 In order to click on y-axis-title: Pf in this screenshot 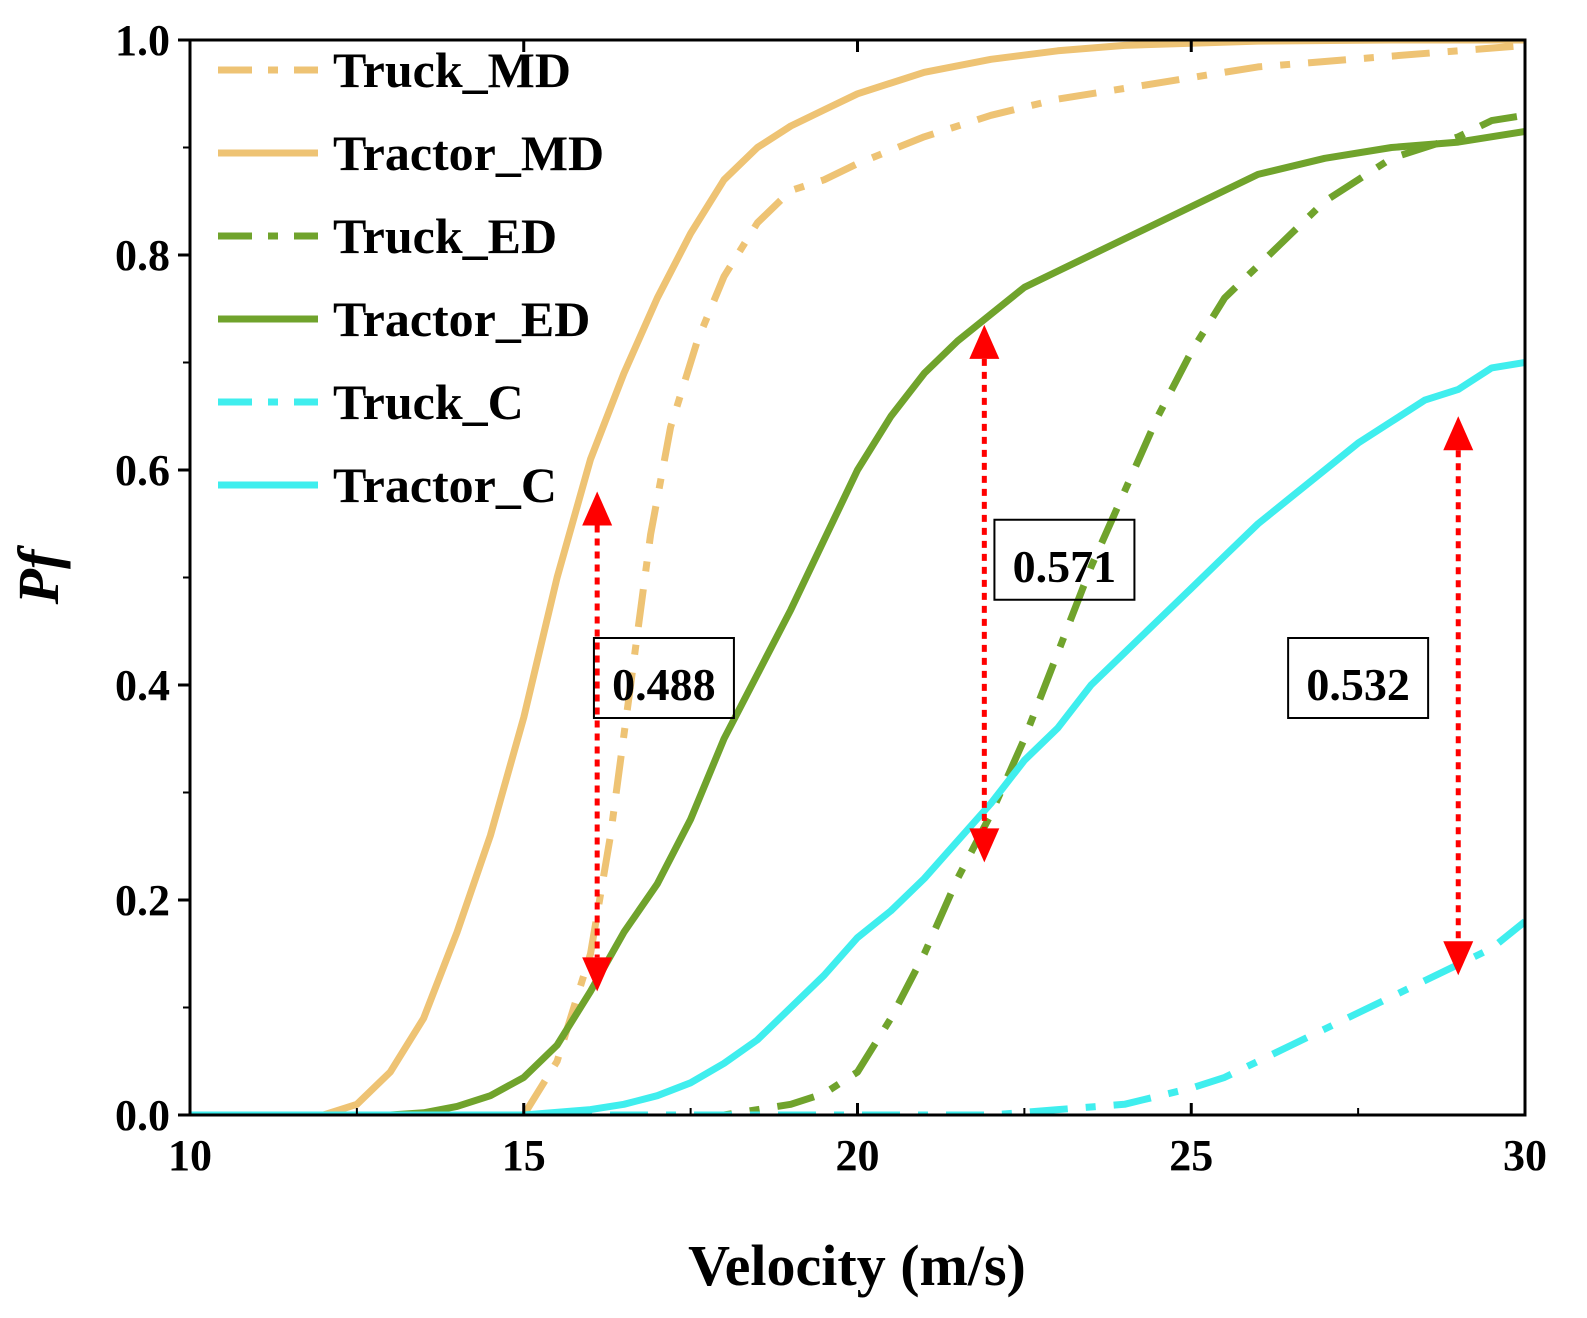, I will do `click(38, 574)`.